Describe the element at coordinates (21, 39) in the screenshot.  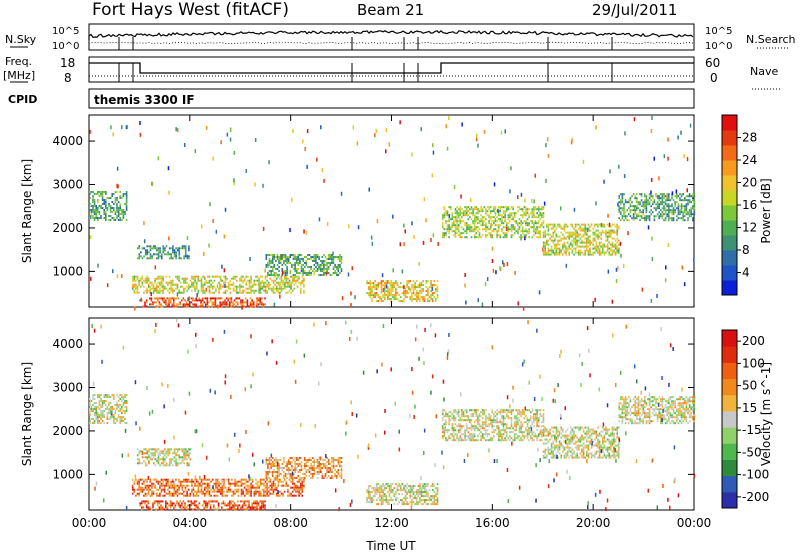
I see `nsky-label: N.Sky` at that location.